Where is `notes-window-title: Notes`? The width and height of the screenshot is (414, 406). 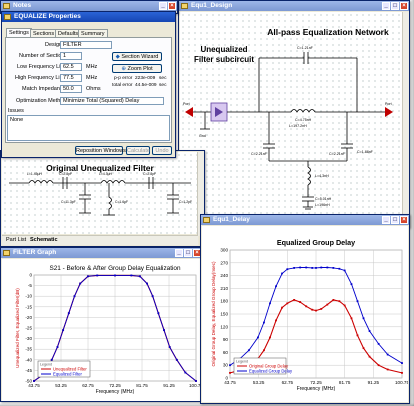 notes-window-title: Notes is located at coordinates (22, 5).